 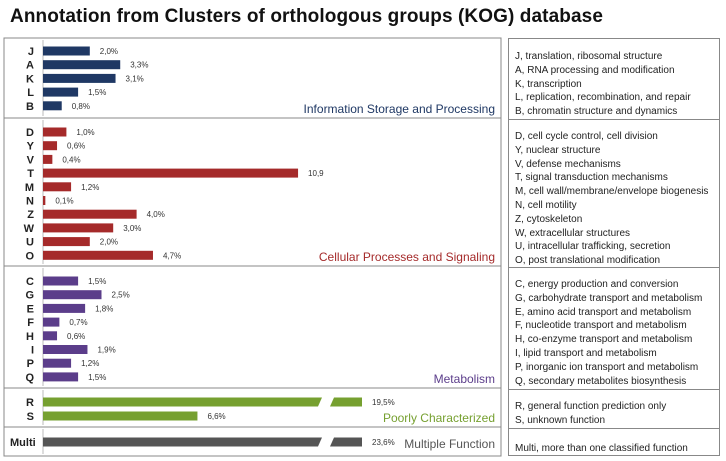 I want to click on category-label: L, so click(x=30, y=93).